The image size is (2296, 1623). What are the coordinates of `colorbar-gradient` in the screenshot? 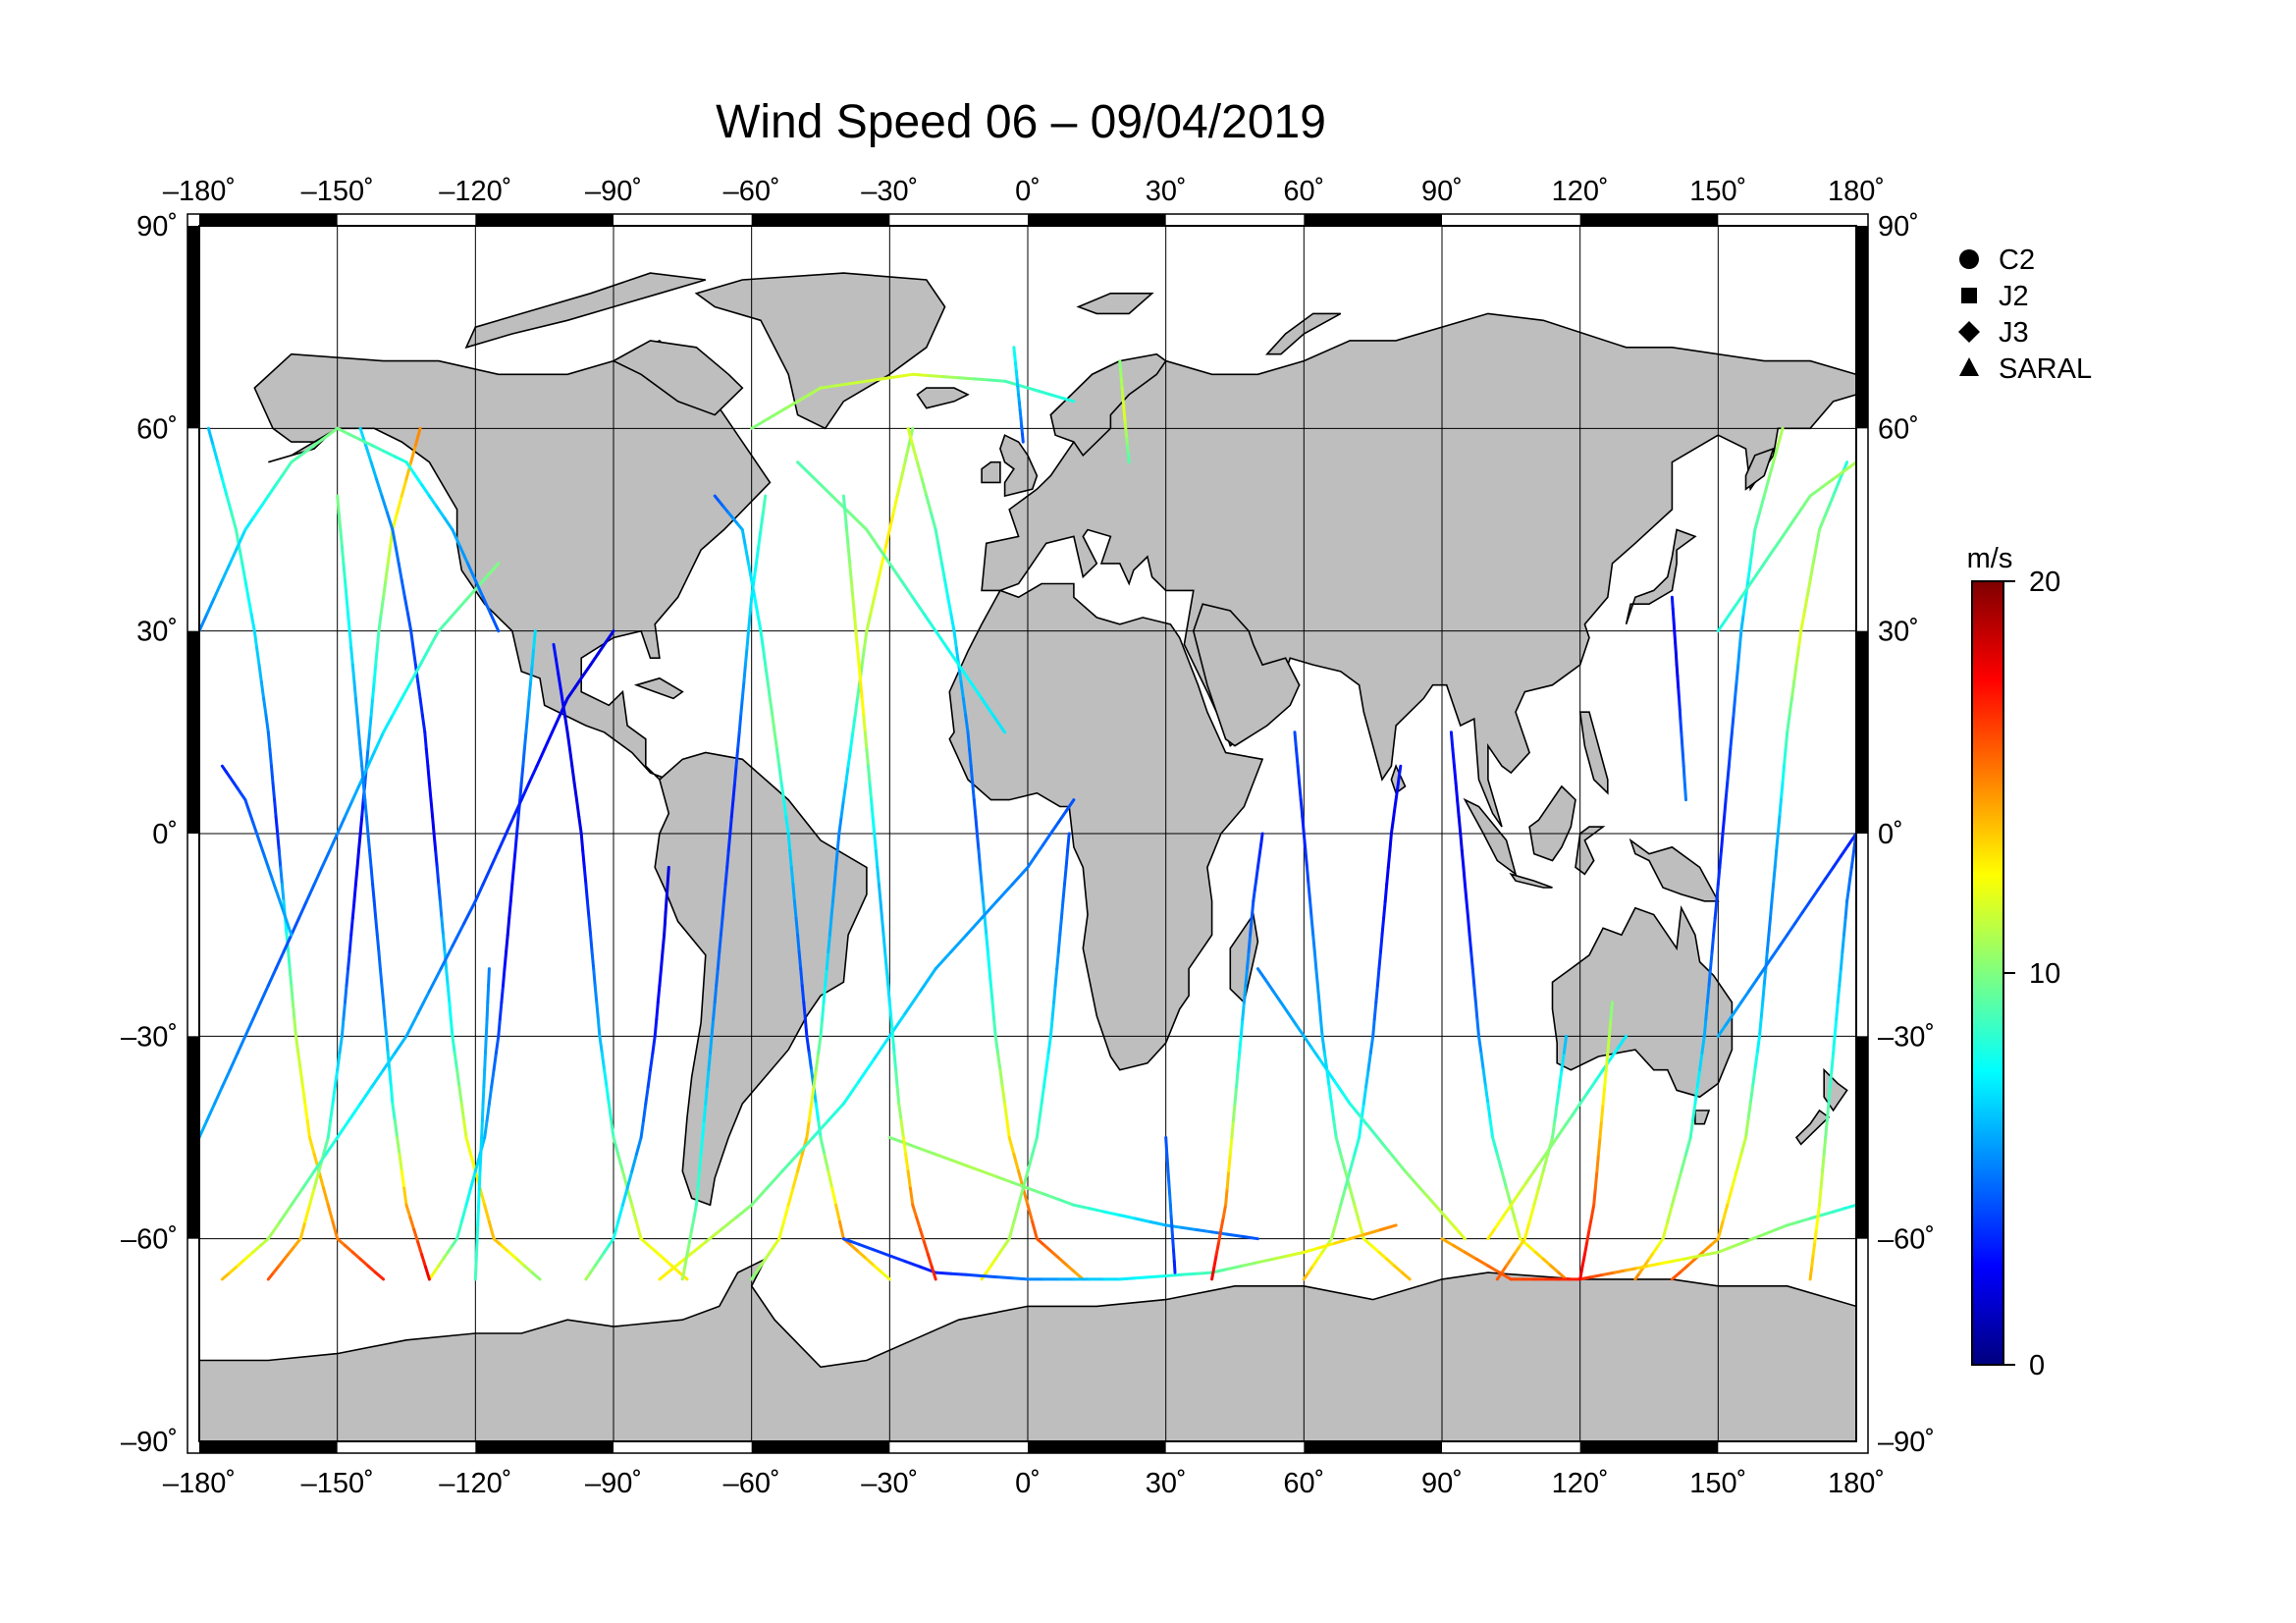 It's located at (1987, 973).